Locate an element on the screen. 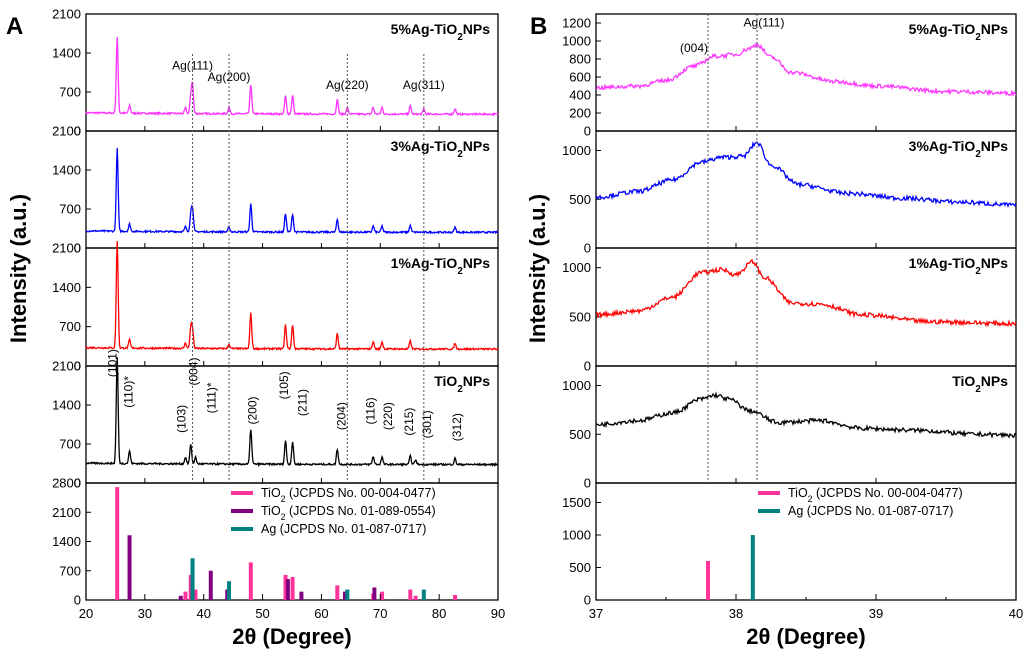 This screenshot has height=656, width=1031. subplot-label: 3%Ag-TiO2NPs is located at coordinates (441, 149).